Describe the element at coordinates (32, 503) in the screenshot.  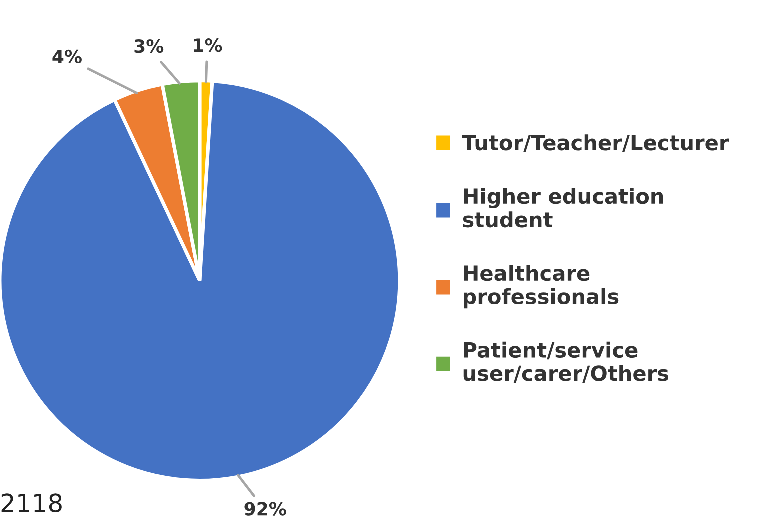
I see `text: 2118` at that location.